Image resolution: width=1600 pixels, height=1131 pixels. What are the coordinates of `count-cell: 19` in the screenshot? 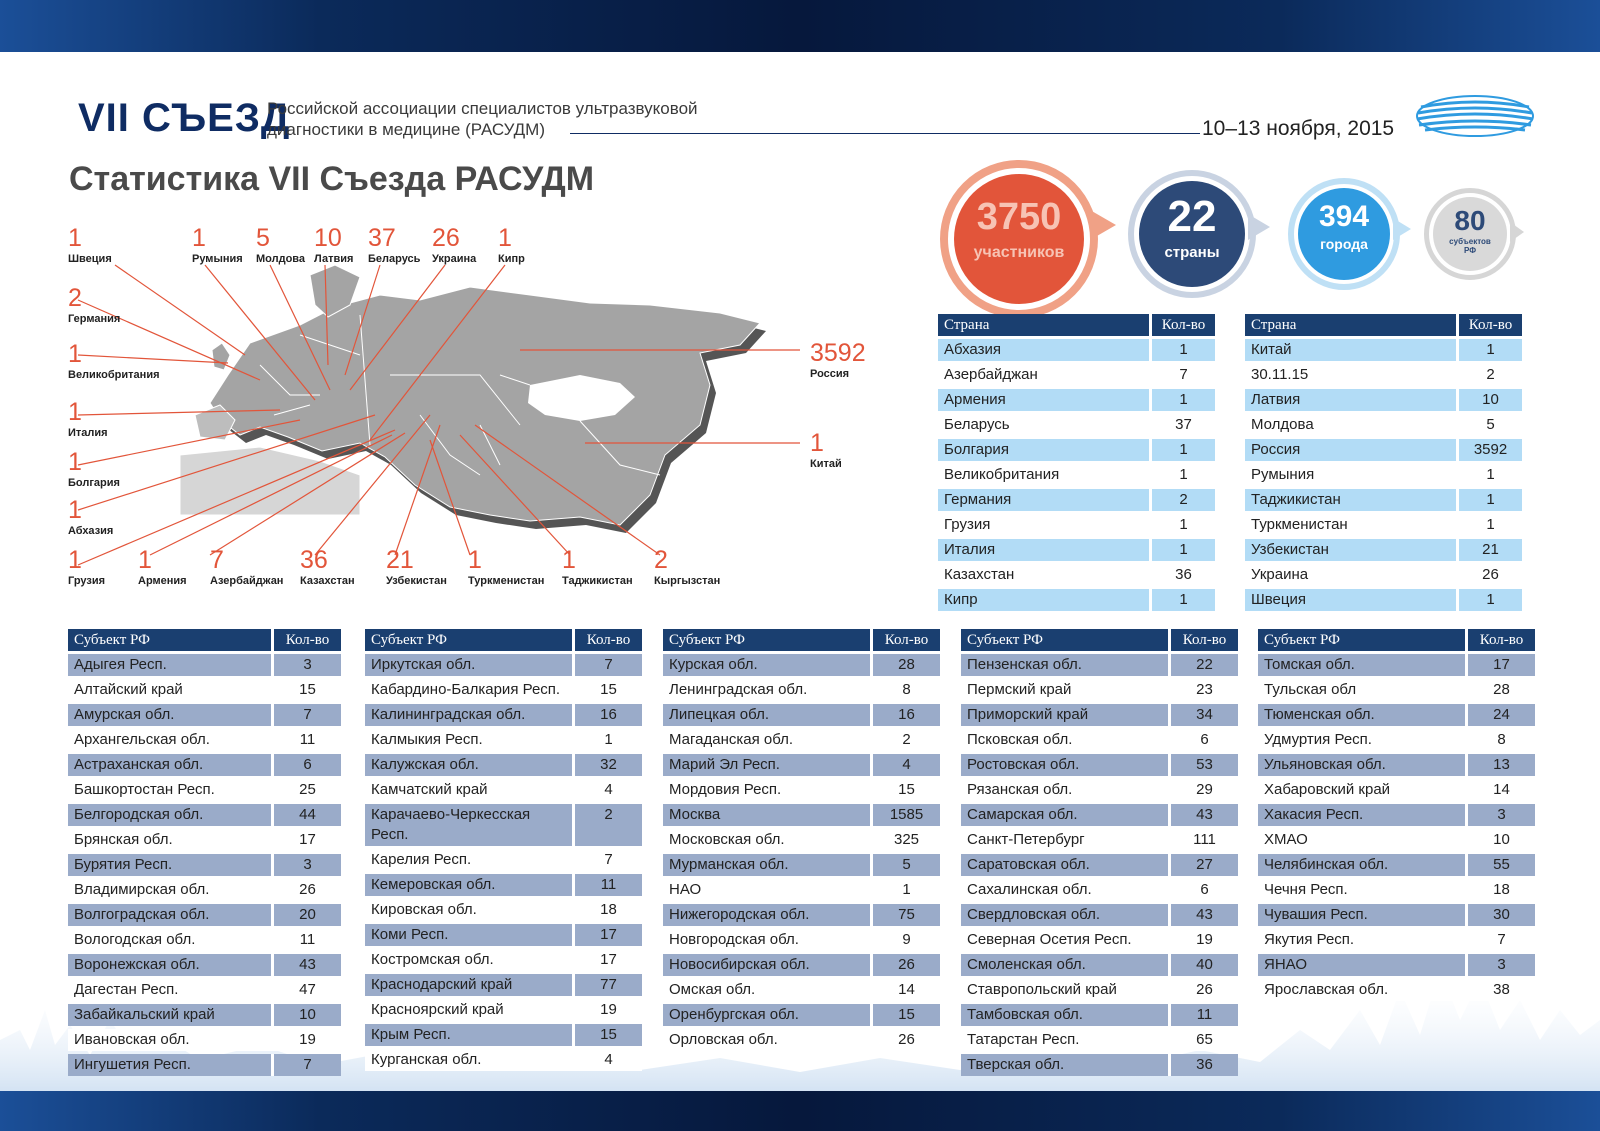 It's located at (306, 1040).